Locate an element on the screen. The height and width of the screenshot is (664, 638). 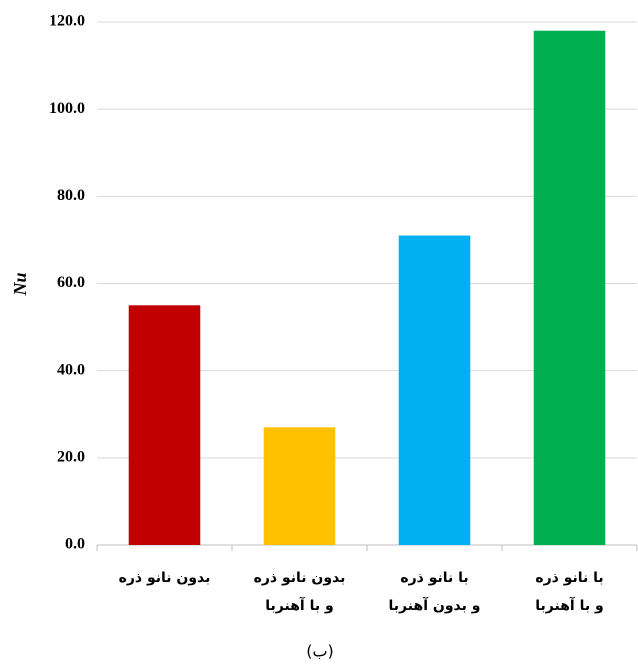
y-tick-label: 40.0 is located at coordinates (71, 369).